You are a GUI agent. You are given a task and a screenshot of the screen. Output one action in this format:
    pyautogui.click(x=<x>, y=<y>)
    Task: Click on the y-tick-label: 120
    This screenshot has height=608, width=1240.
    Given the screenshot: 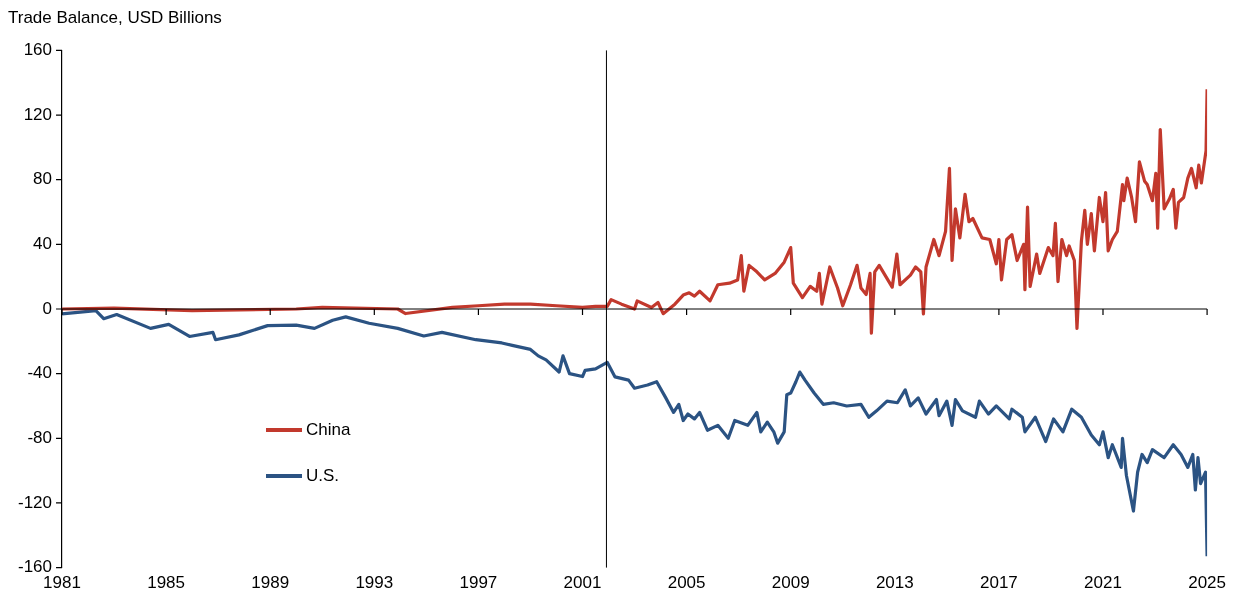 What is the action you would take?
    pyautogui.click(x=38, y=114)
    